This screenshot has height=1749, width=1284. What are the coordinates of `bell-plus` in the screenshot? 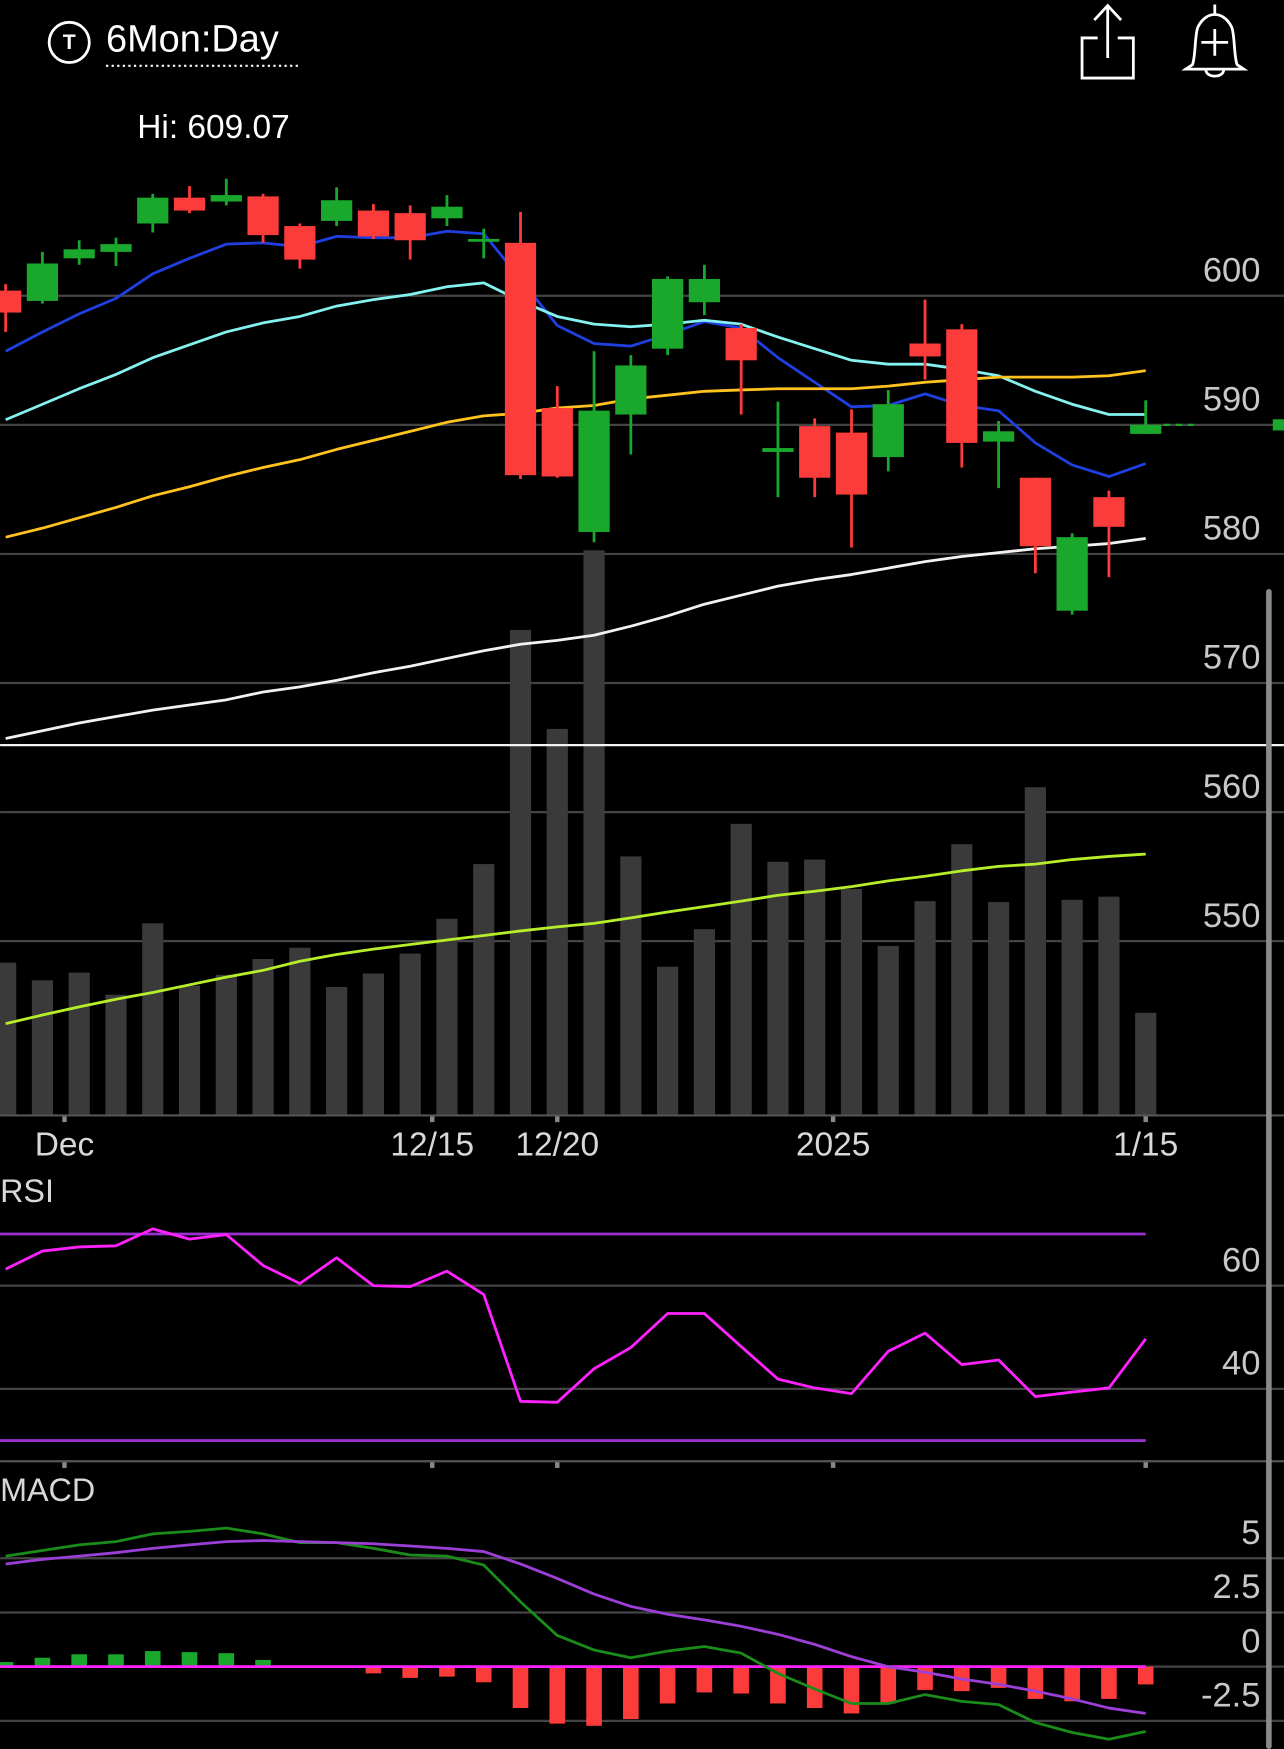 It's located at (1215, 42).